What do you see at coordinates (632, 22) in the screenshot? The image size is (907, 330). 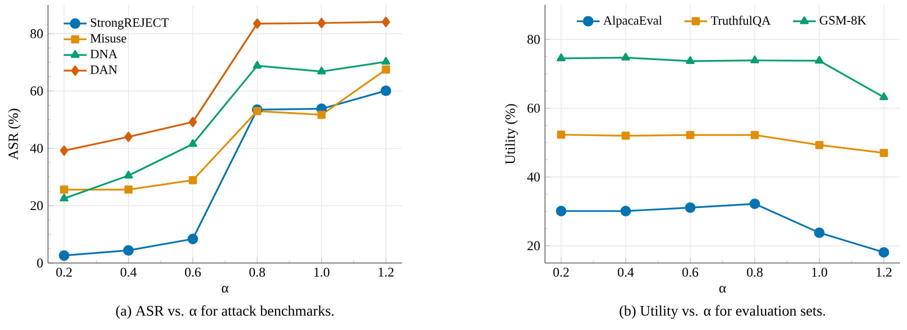 I see `legend-label: AlpacaEval` at bounding box center [632, 22].